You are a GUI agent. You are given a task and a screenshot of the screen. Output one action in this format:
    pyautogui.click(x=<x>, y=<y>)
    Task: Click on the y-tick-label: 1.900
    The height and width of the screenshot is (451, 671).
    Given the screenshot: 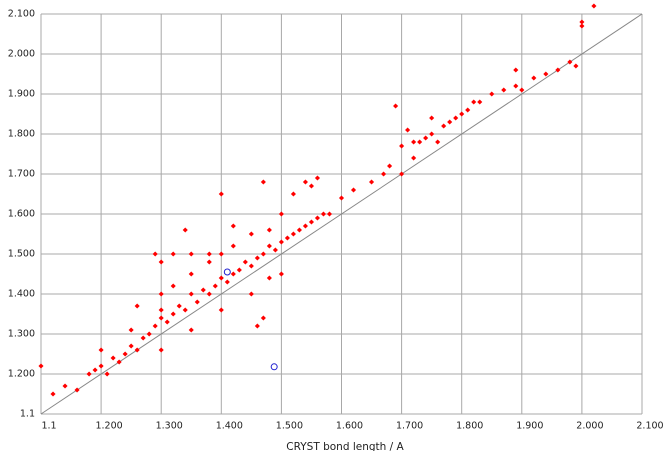 What is the action you would take?
    pyautogui.click(x=21, y=94)
    